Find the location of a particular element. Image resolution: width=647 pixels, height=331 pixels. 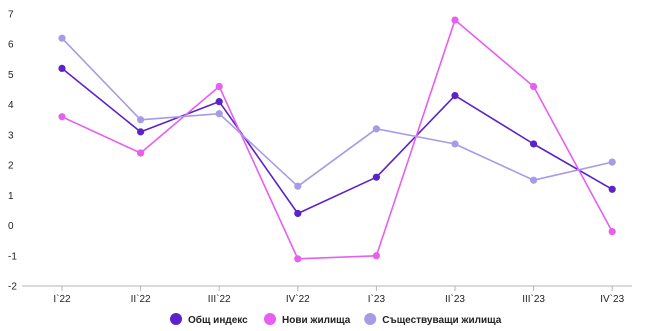

x-tick-labels: I`22 II`22 III`22 IV`22 I`23 II`23 III`23 IV`23 is located at coordinates (338, 299).